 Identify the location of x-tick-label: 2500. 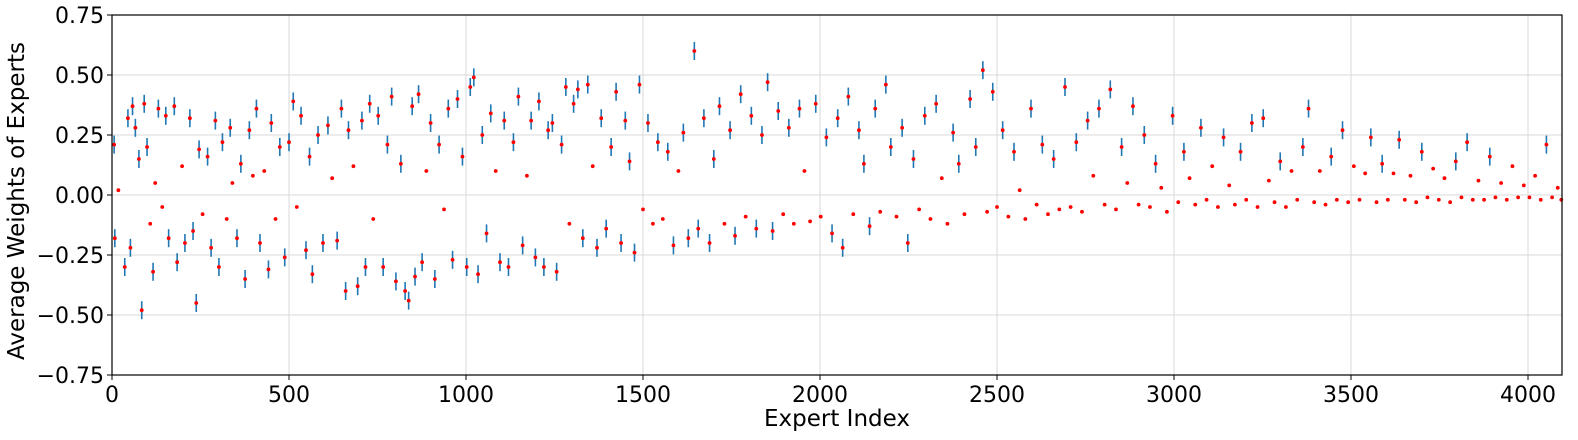
(997, 395).